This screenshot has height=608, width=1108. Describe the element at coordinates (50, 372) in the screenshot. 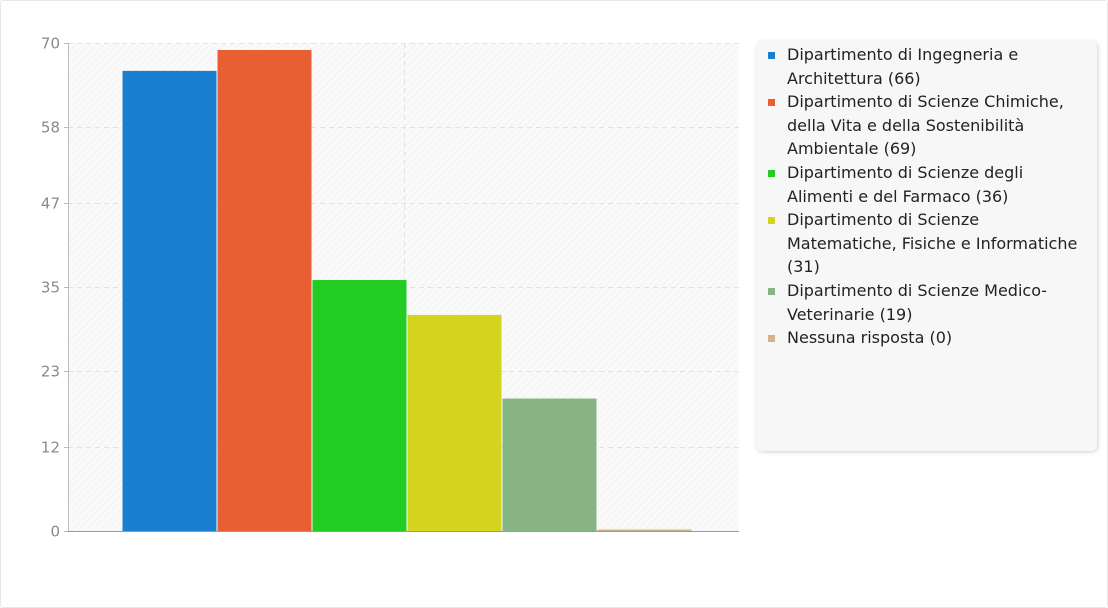

I see `y-tick-label: 23` at that location.